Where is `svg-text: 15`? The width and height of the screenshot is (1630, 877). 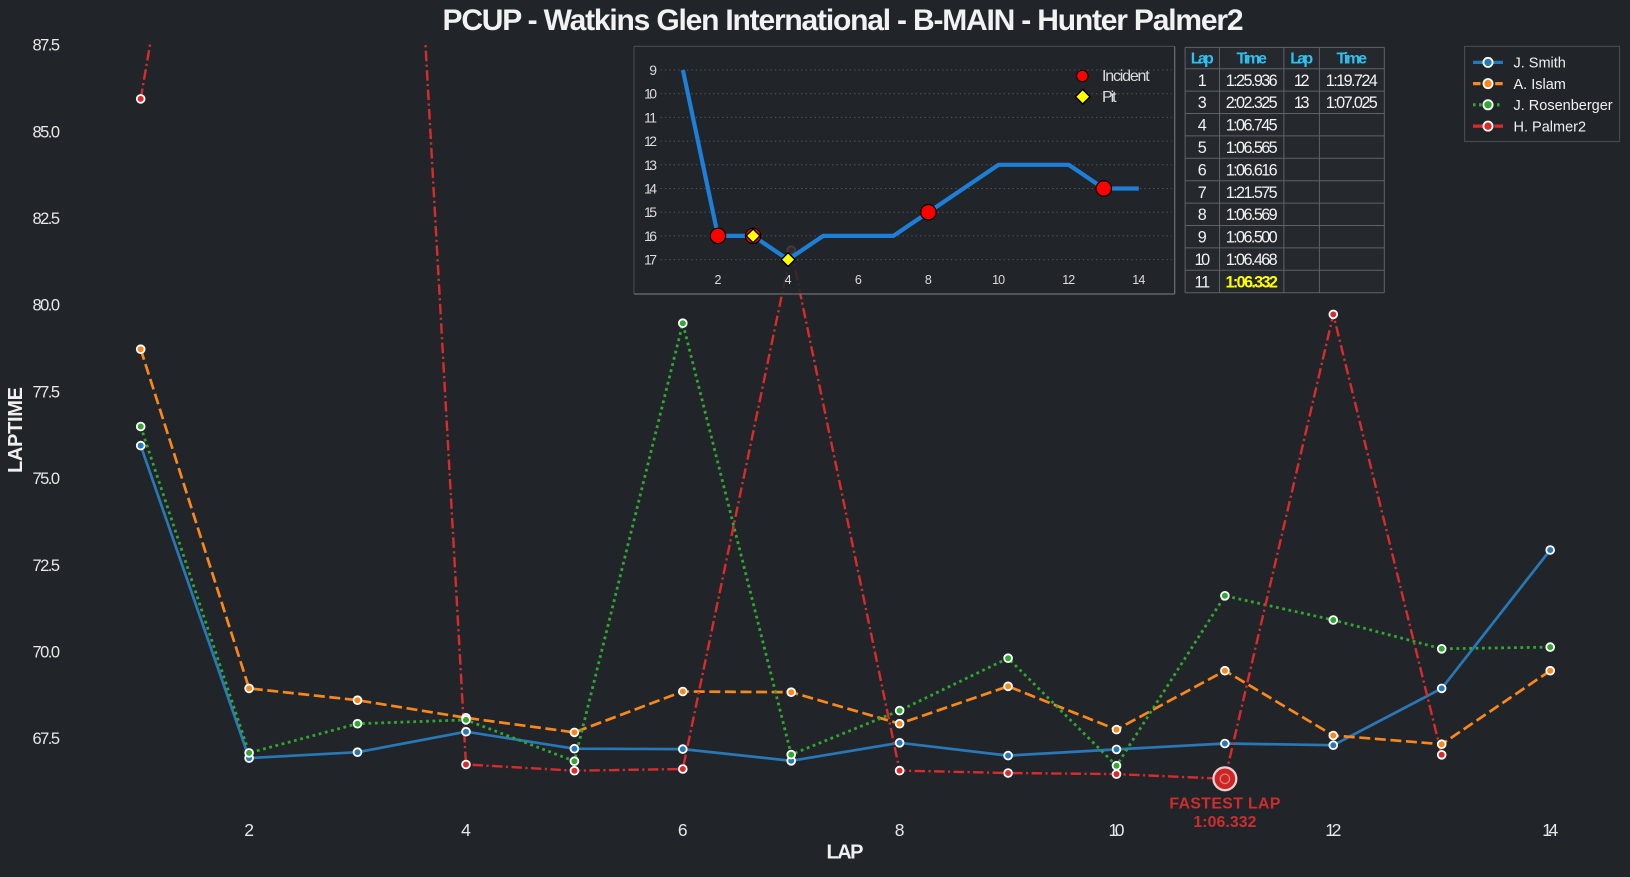
svg-text: 15 is located at coordinates (650, 212).